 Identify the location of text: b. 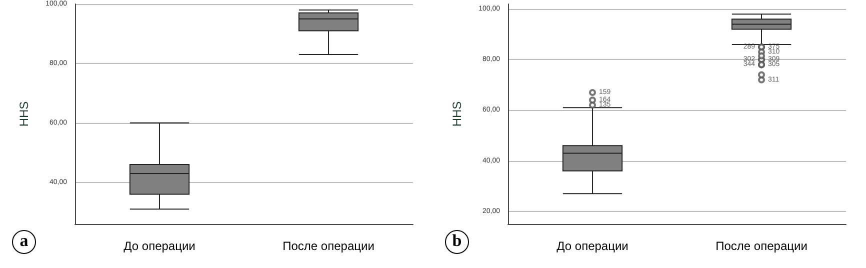
(457, 242).